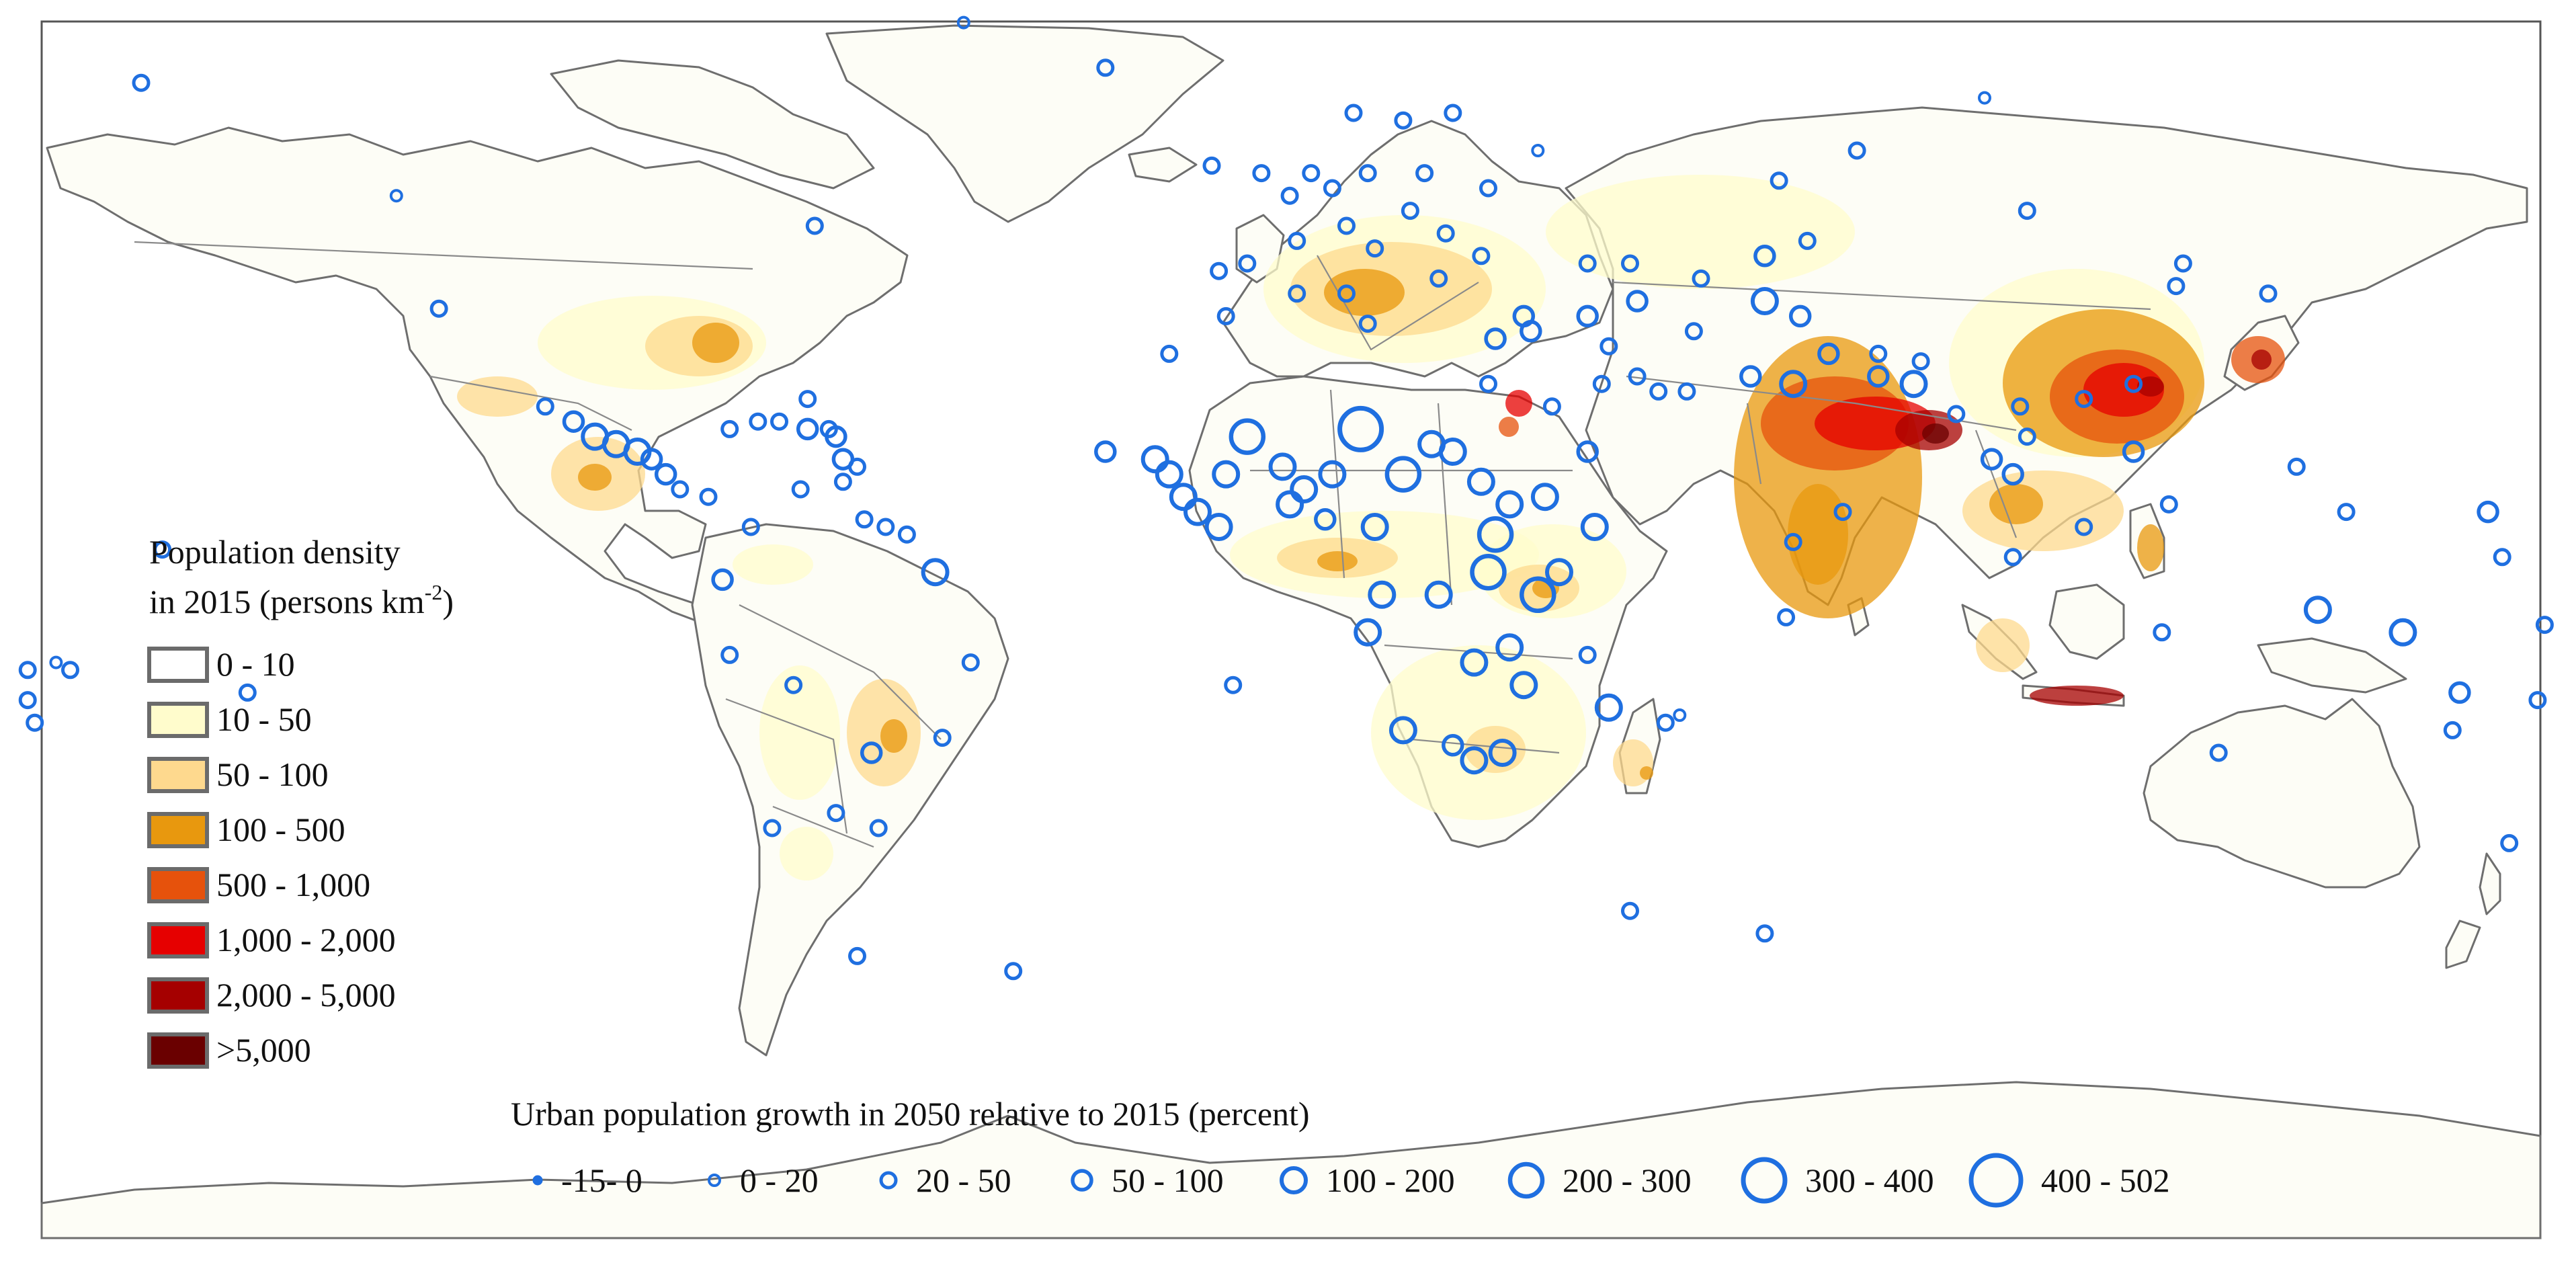  I want to click on greenland, so click(1024, 123).